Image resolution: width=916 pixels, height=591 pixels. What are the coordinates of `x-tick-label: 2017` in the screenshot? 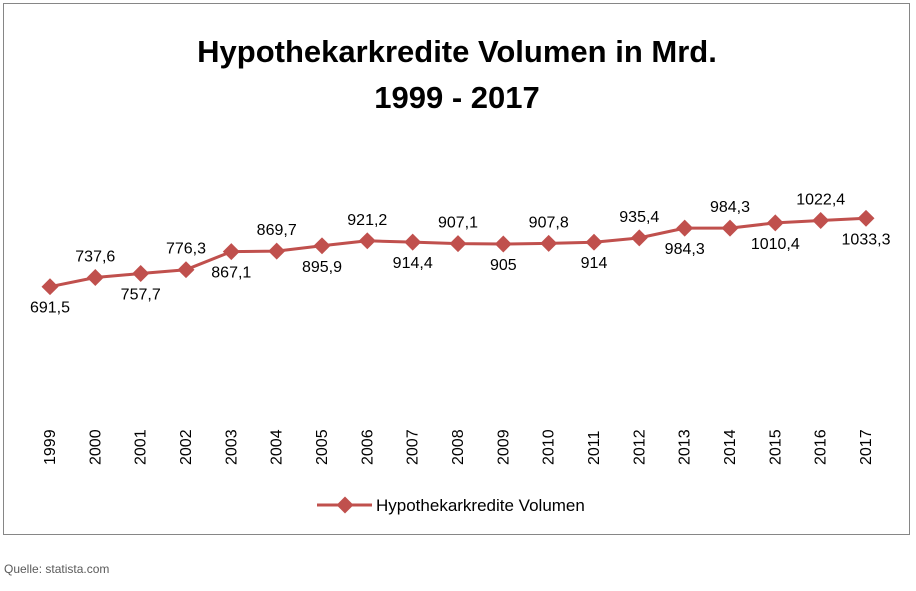 It's located at (866, 447).